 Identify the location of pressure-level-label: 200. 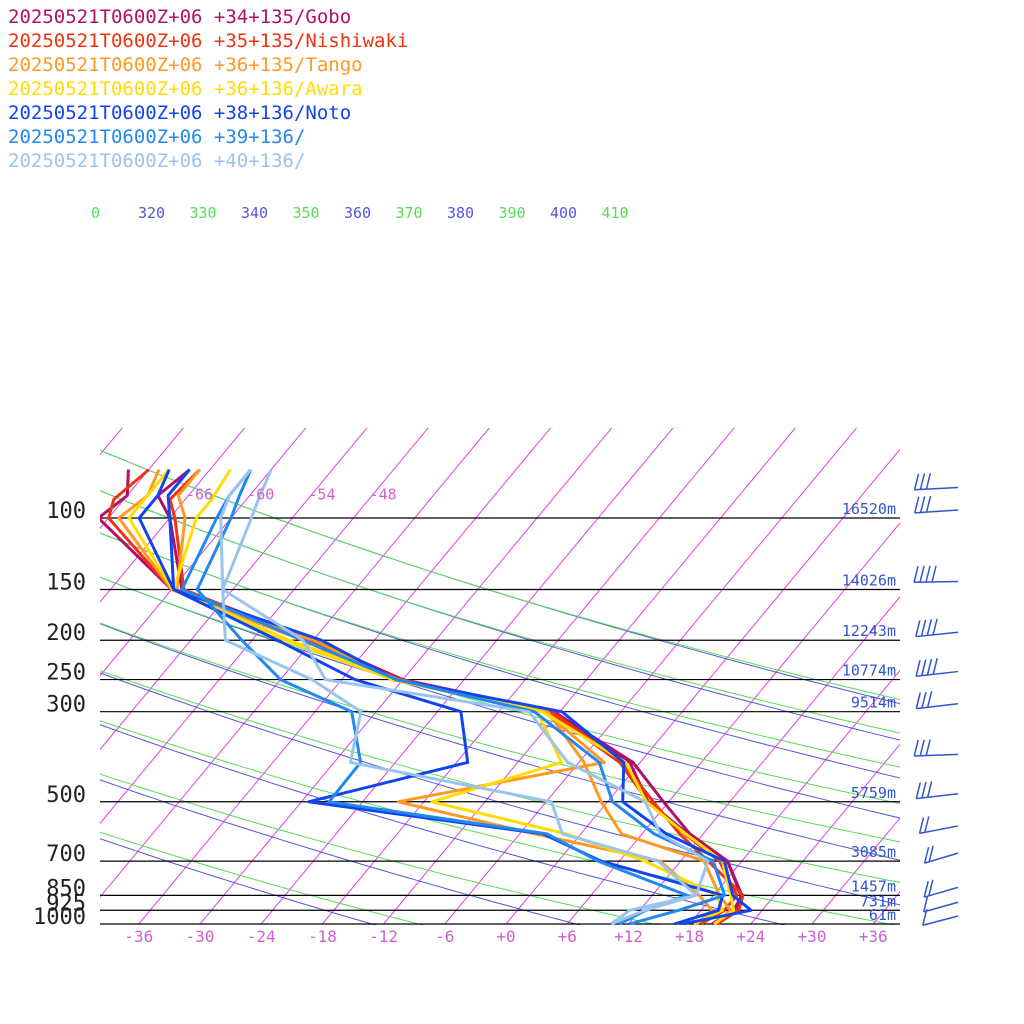
(66, 633).